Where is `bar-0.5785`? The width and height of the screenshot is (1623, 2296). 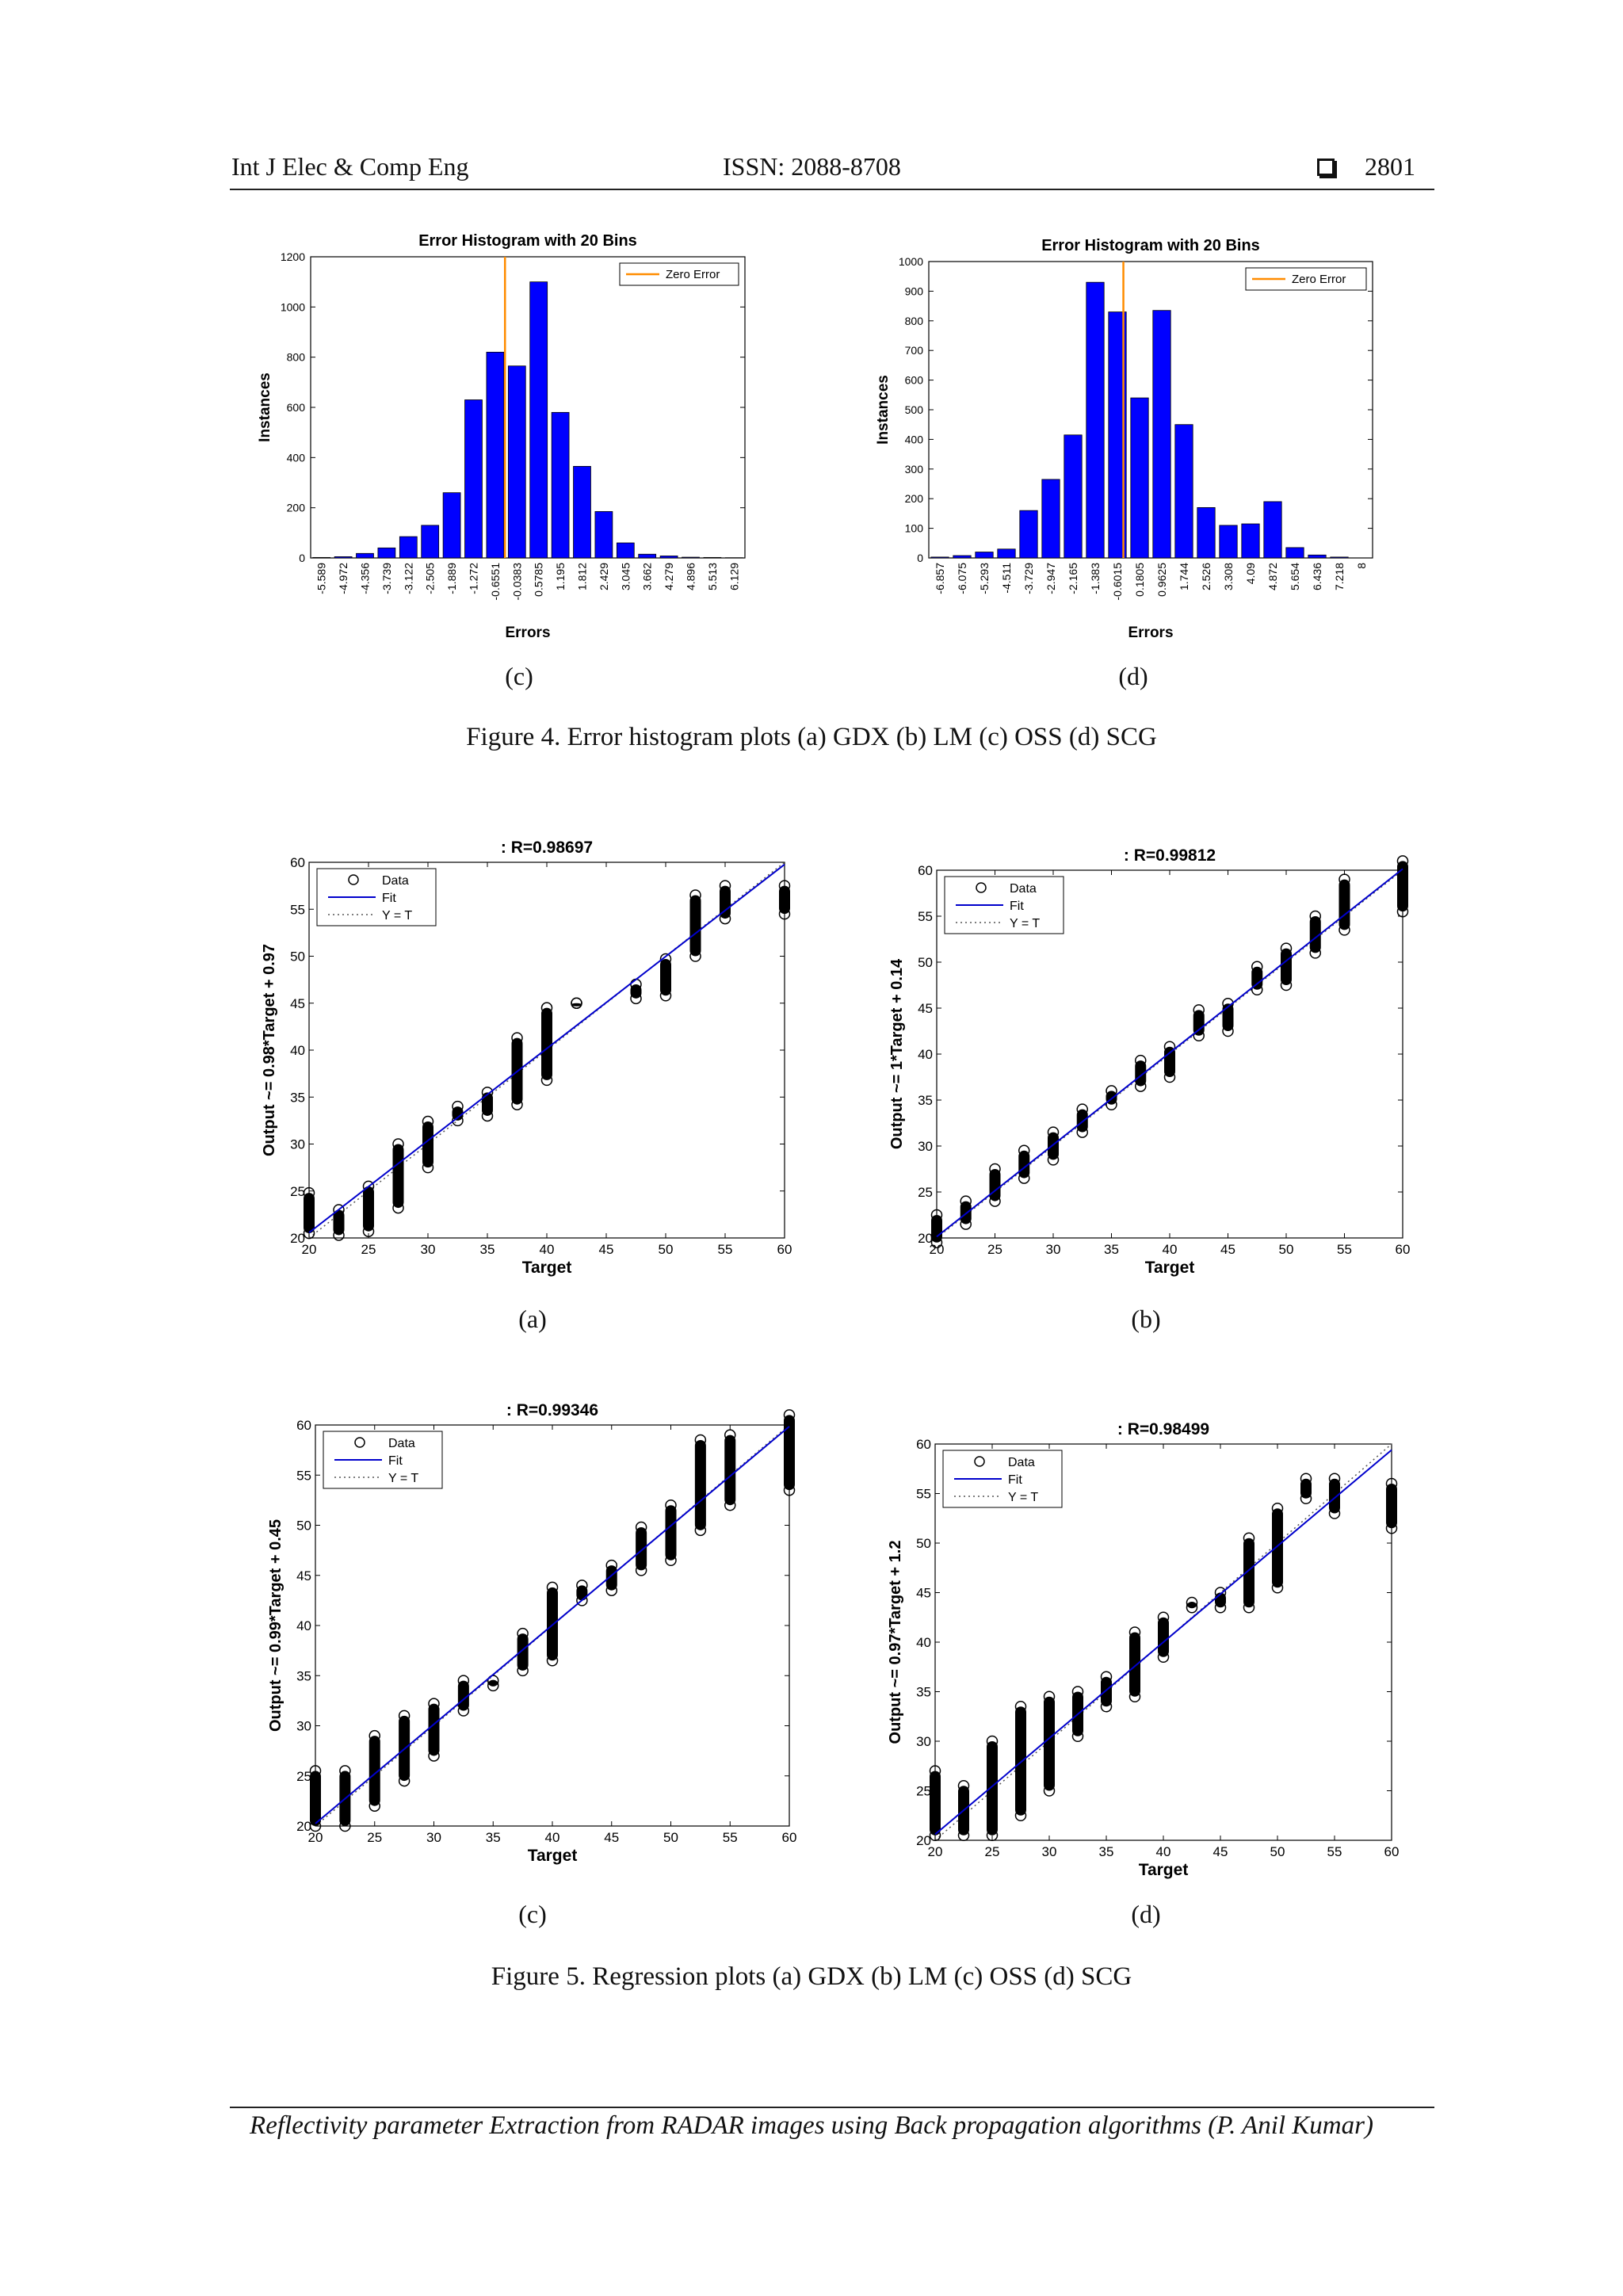
bar-0.5785 is located at coordinates (539, 420).